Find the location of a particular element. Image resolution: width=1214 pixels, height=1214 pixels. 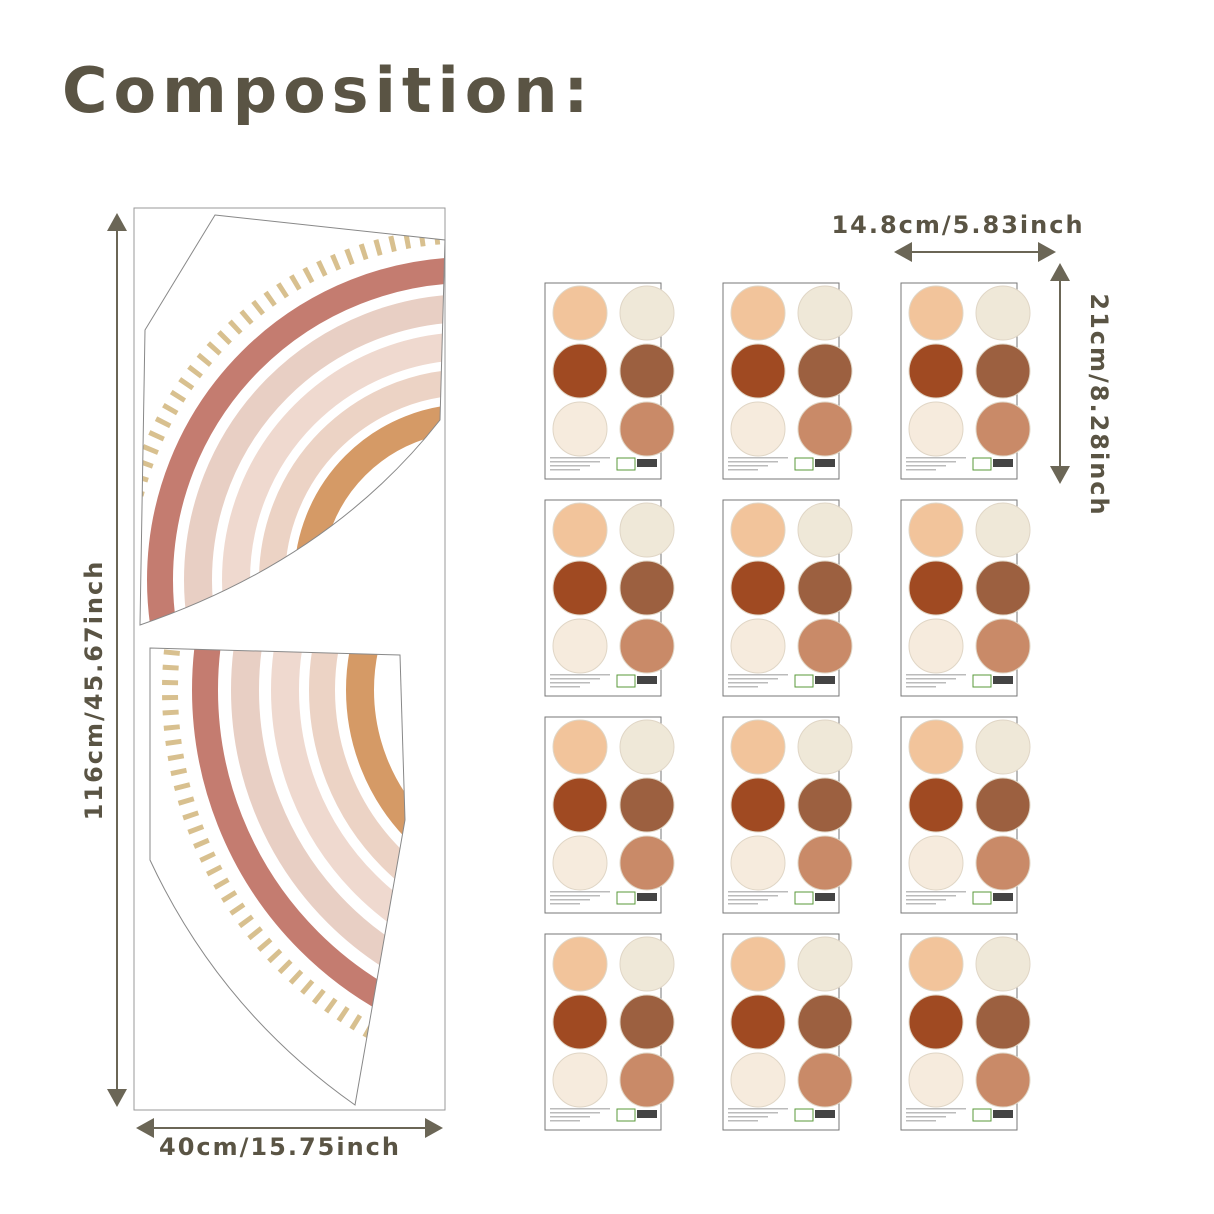

sheet-width-label: 14.8cm/5.83inch is located at coordinates (957, 225).